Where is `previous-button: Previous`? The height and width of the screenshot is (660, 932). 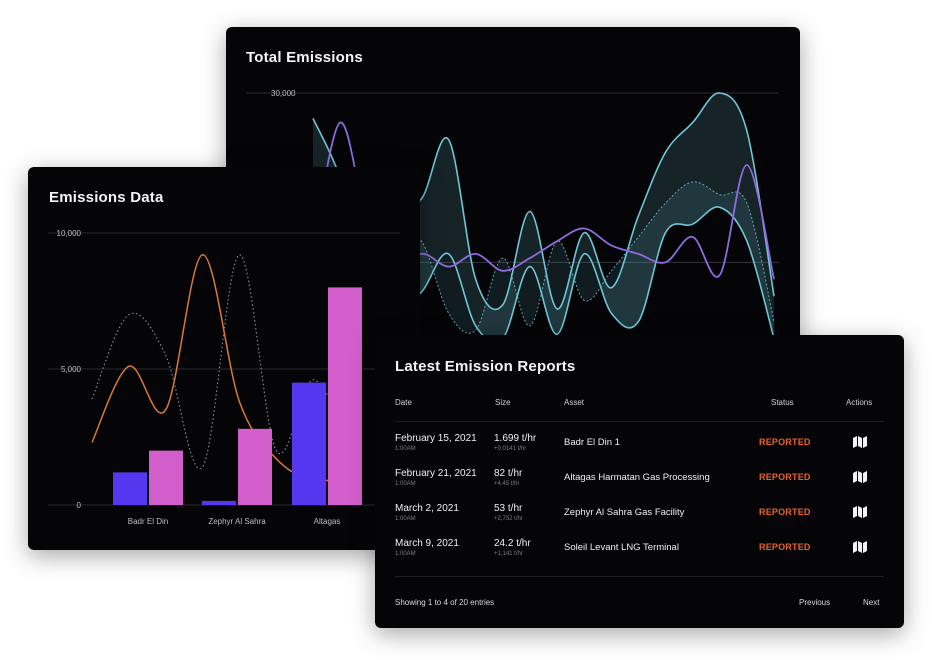
previous-button: Previous is located at coordinates (815, 602).